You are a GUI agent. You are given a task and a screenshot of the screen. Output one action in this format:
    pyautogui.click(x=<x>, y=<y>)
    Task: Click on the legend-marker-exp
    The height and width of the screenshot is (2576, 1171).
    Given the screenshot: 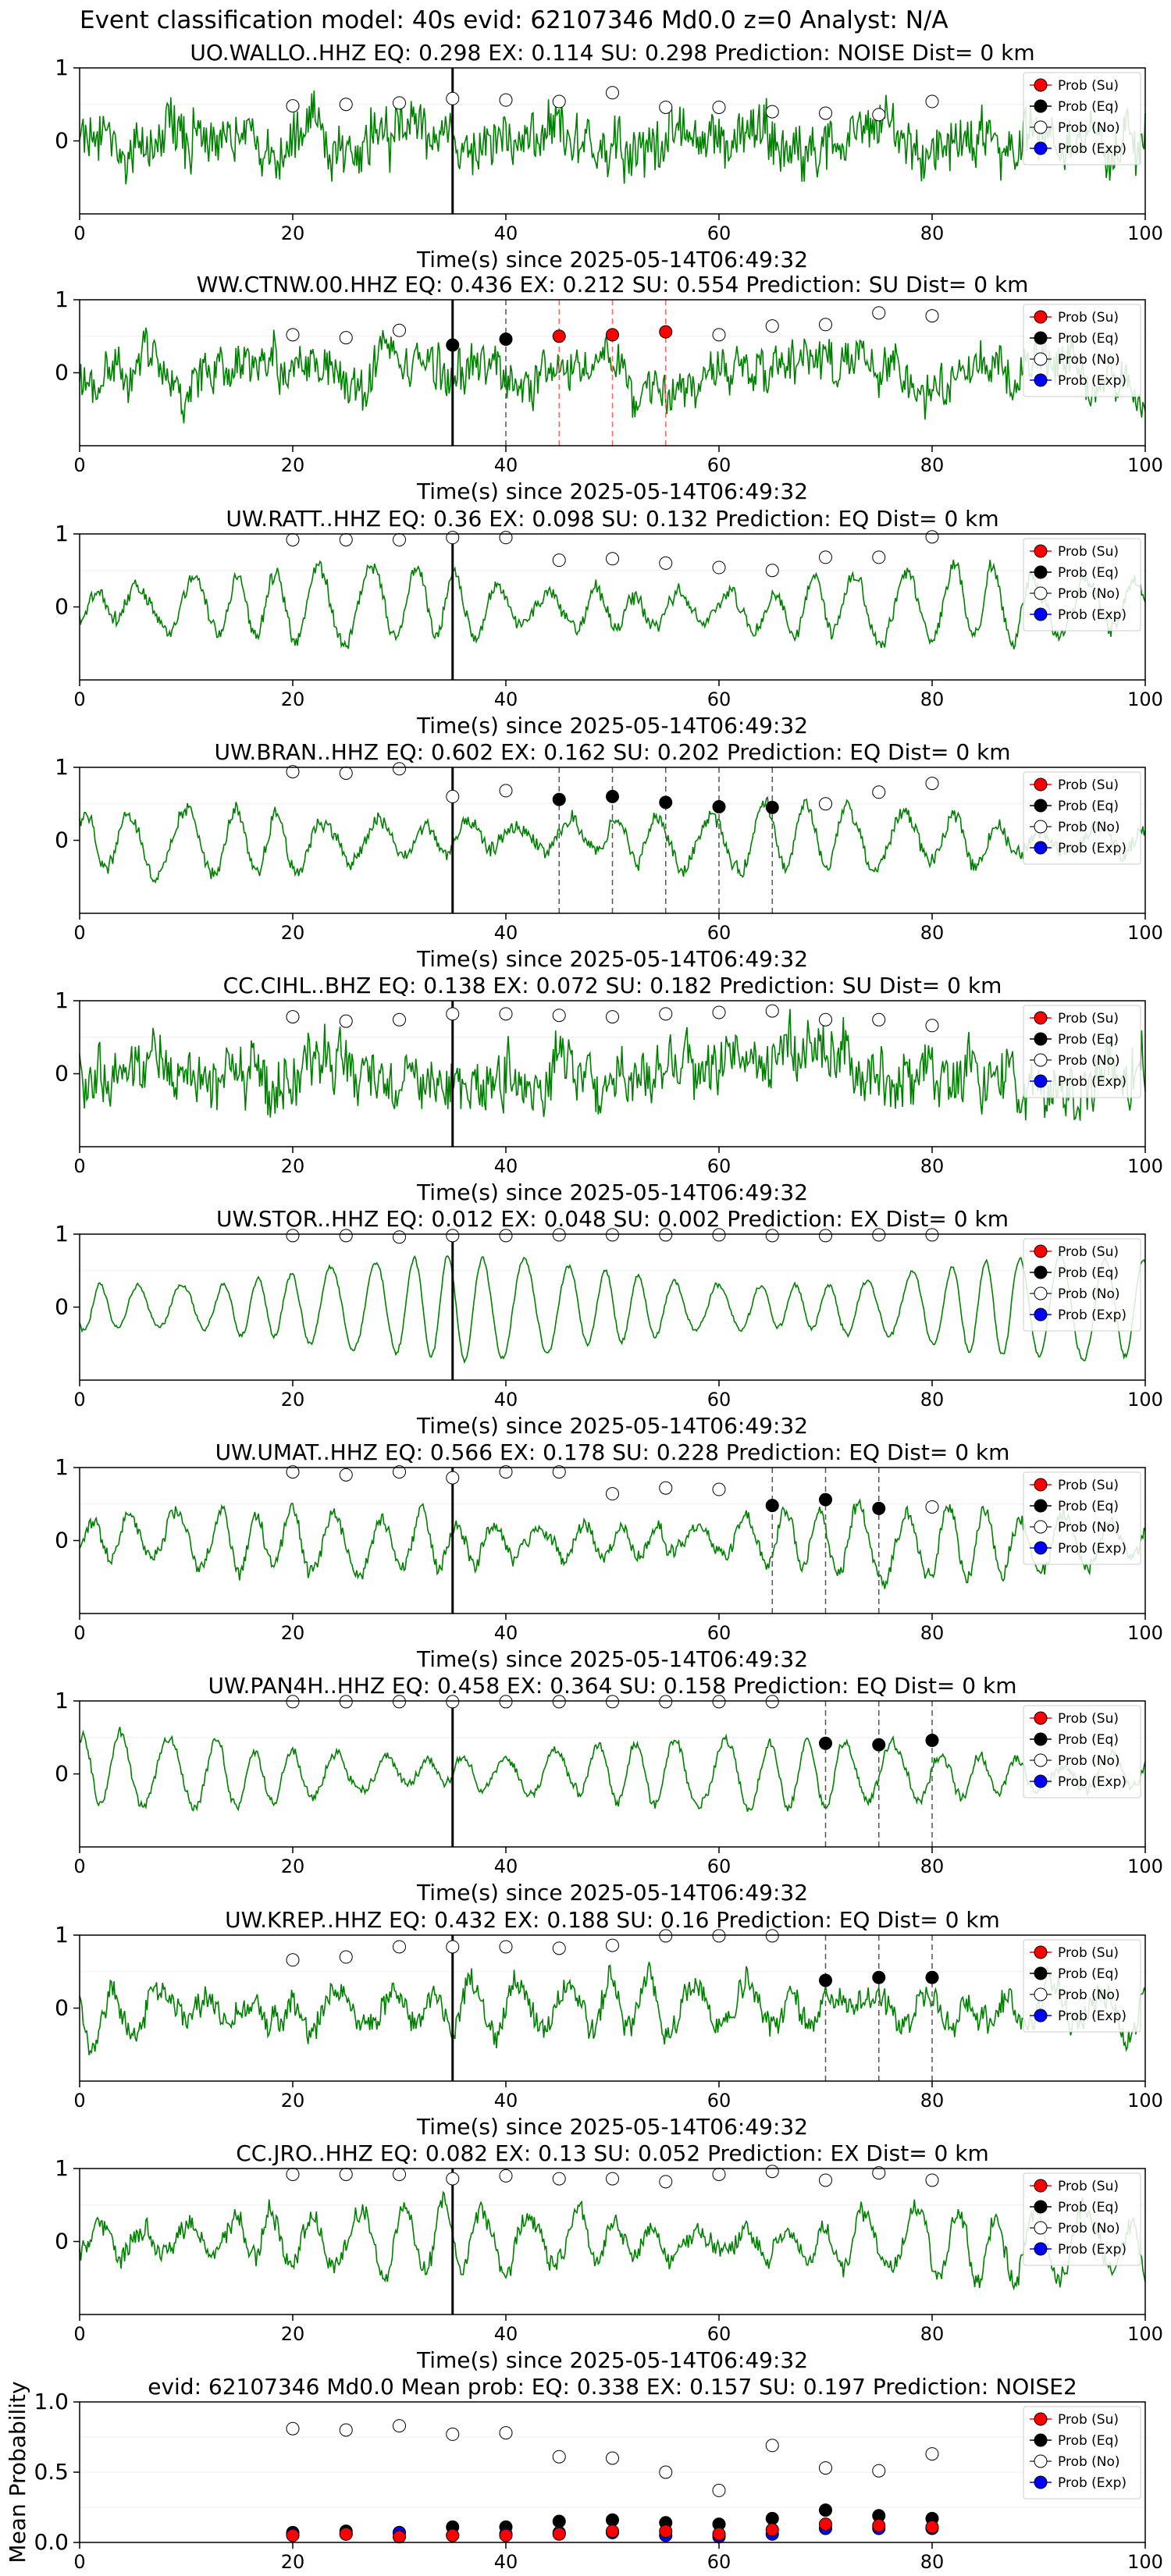 What is the action you would take?
    pyautogui.click(x=1041, y=2016)
    